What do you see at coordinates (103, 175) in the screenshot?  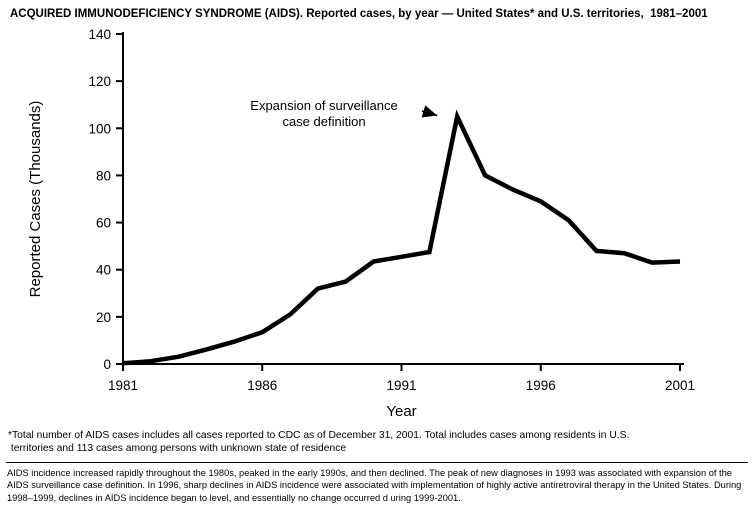 I see `y-tick-label: 80` at bounding box center [103, 175].